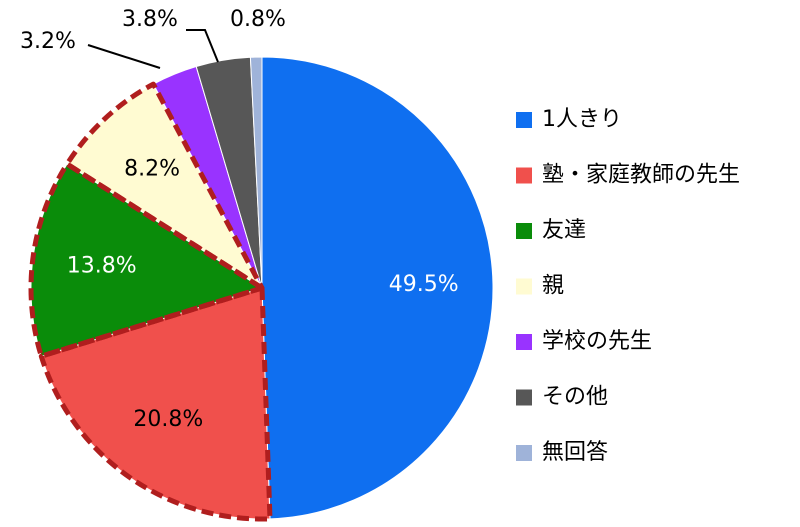 This screenshot has width=800, height=527. I want to click on legend-label: 親, so click(553, 286).